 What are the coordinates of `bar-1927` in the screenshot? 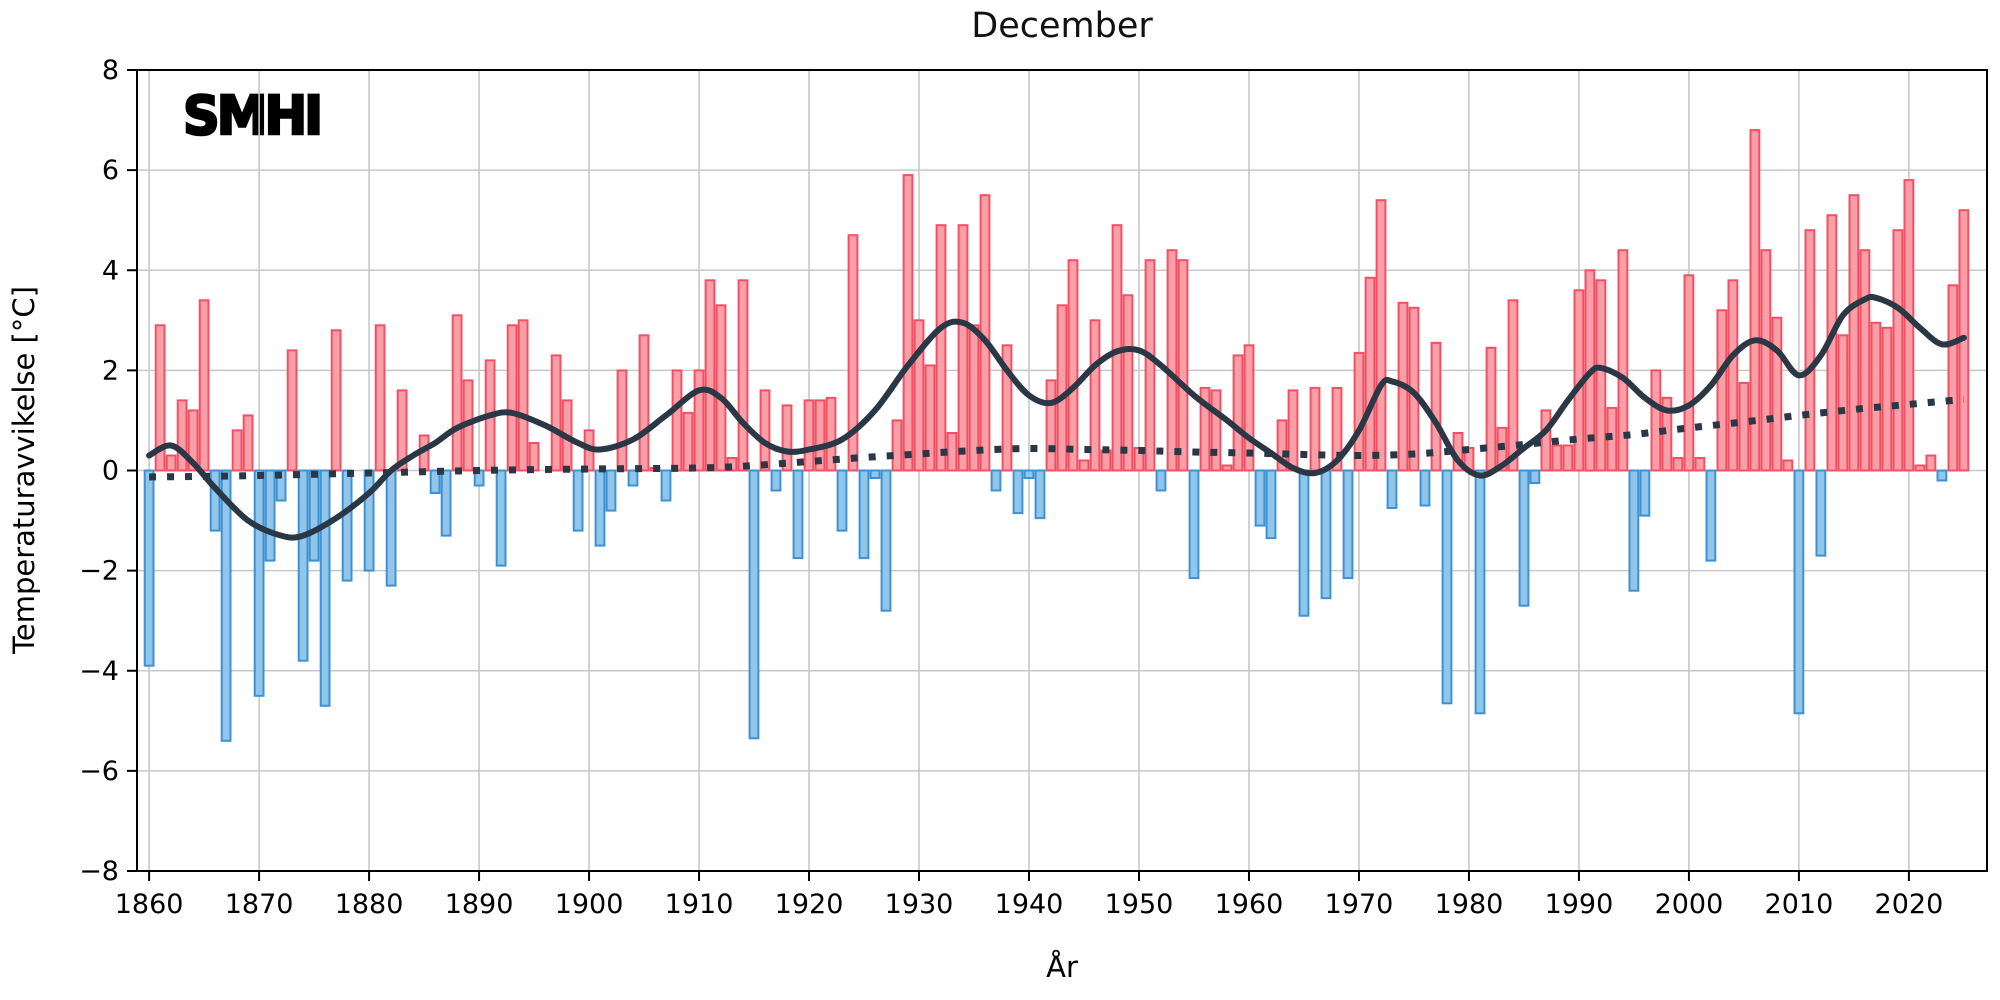 It's located at (886, 540).